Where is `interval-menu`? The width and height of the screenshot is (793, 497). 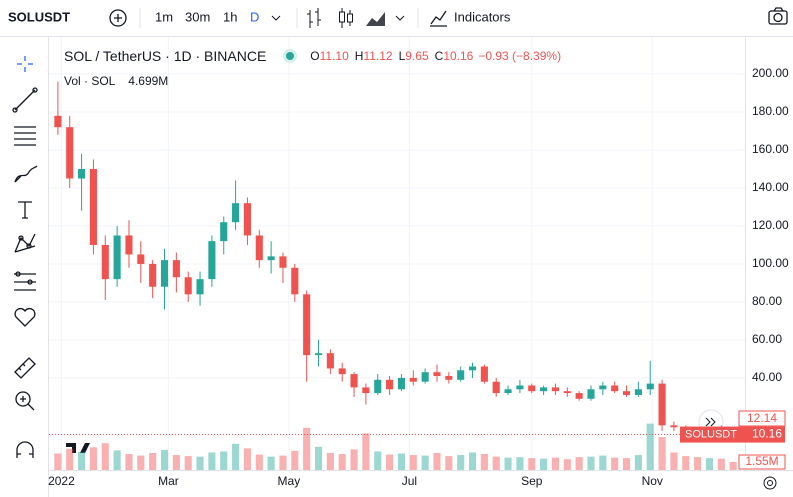 interval-menu is located at coordinates (276, 18).